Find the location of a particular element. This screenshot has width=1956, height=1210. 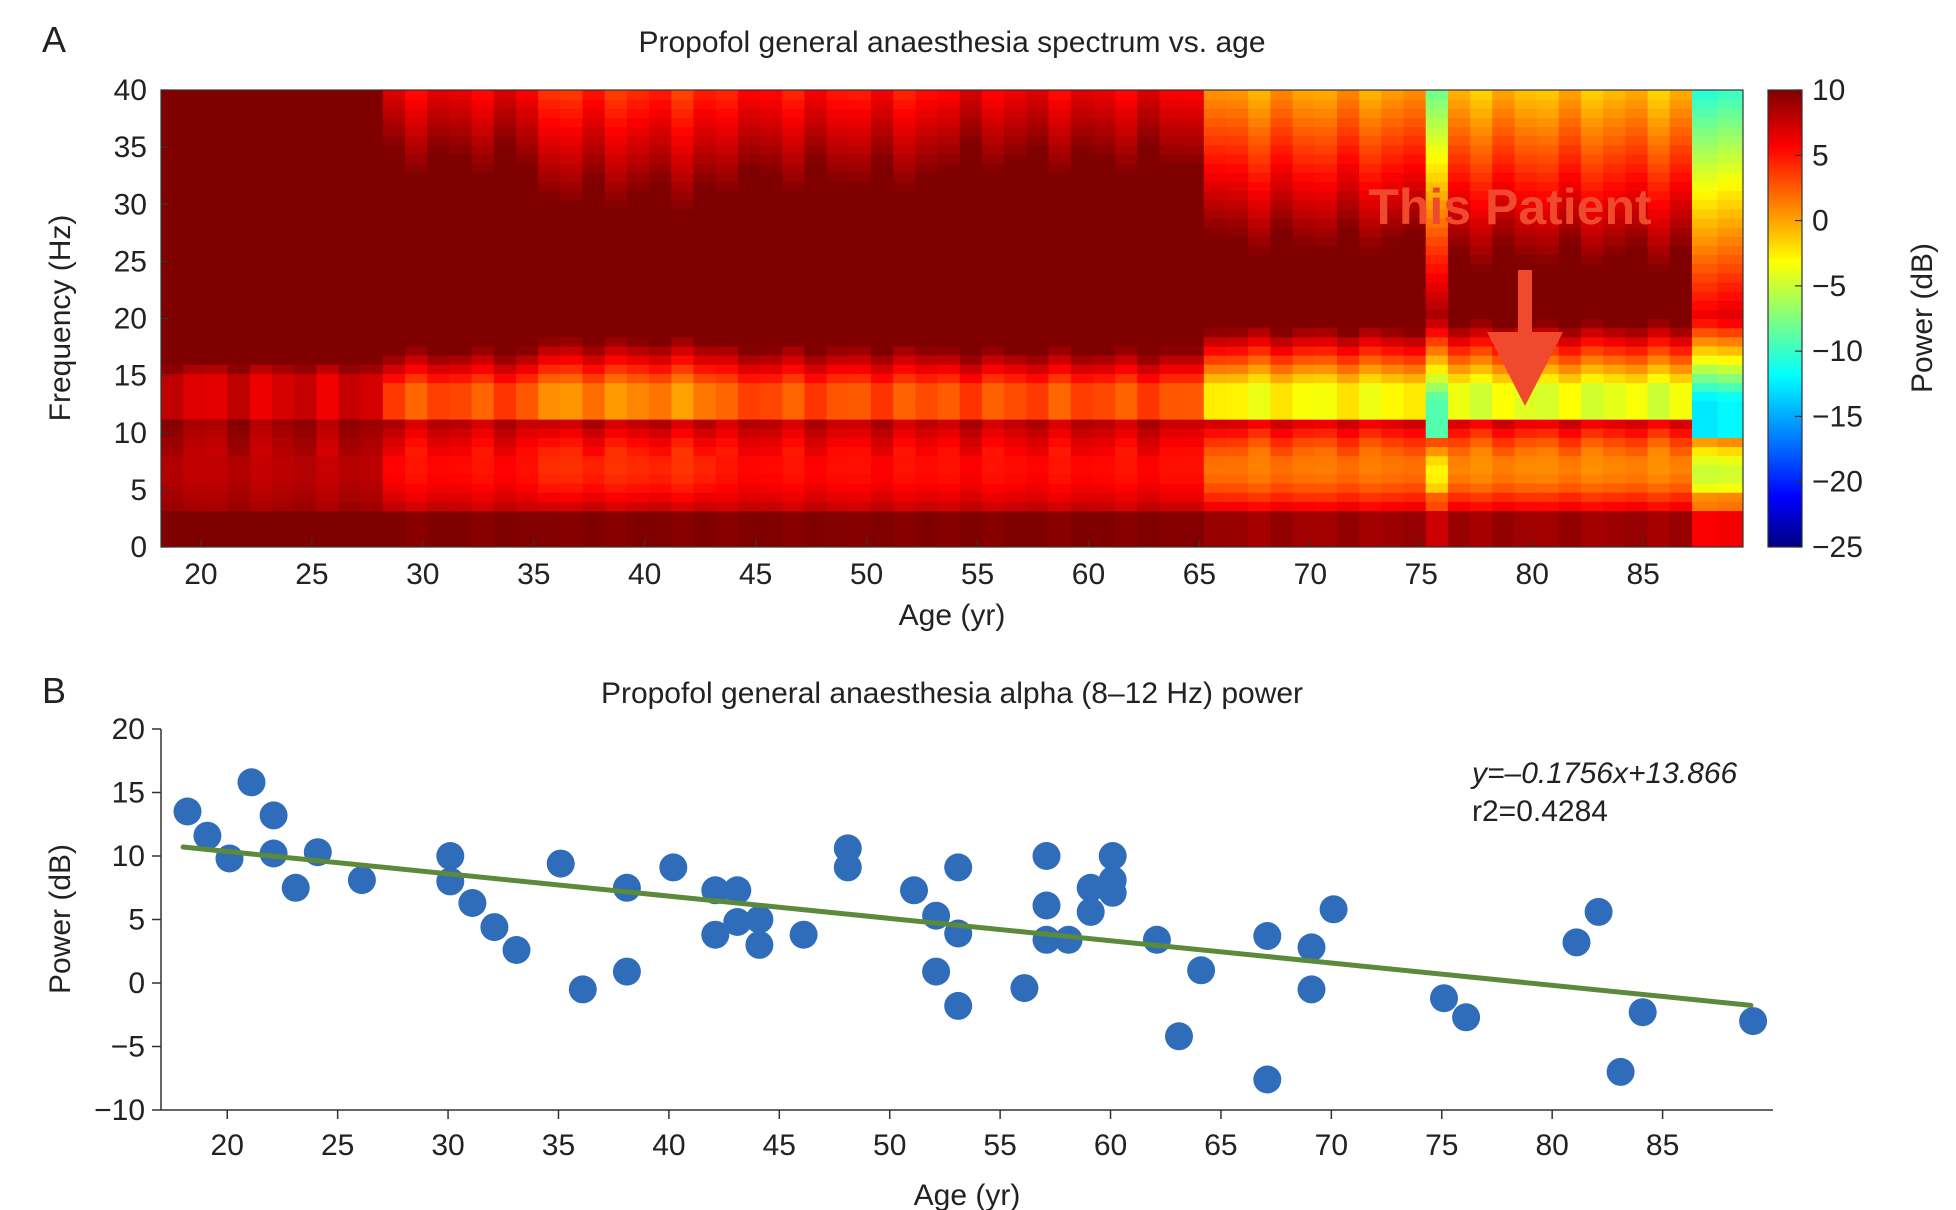

r-squared: r2=0.4284 is located at coordinates (1540, 811).